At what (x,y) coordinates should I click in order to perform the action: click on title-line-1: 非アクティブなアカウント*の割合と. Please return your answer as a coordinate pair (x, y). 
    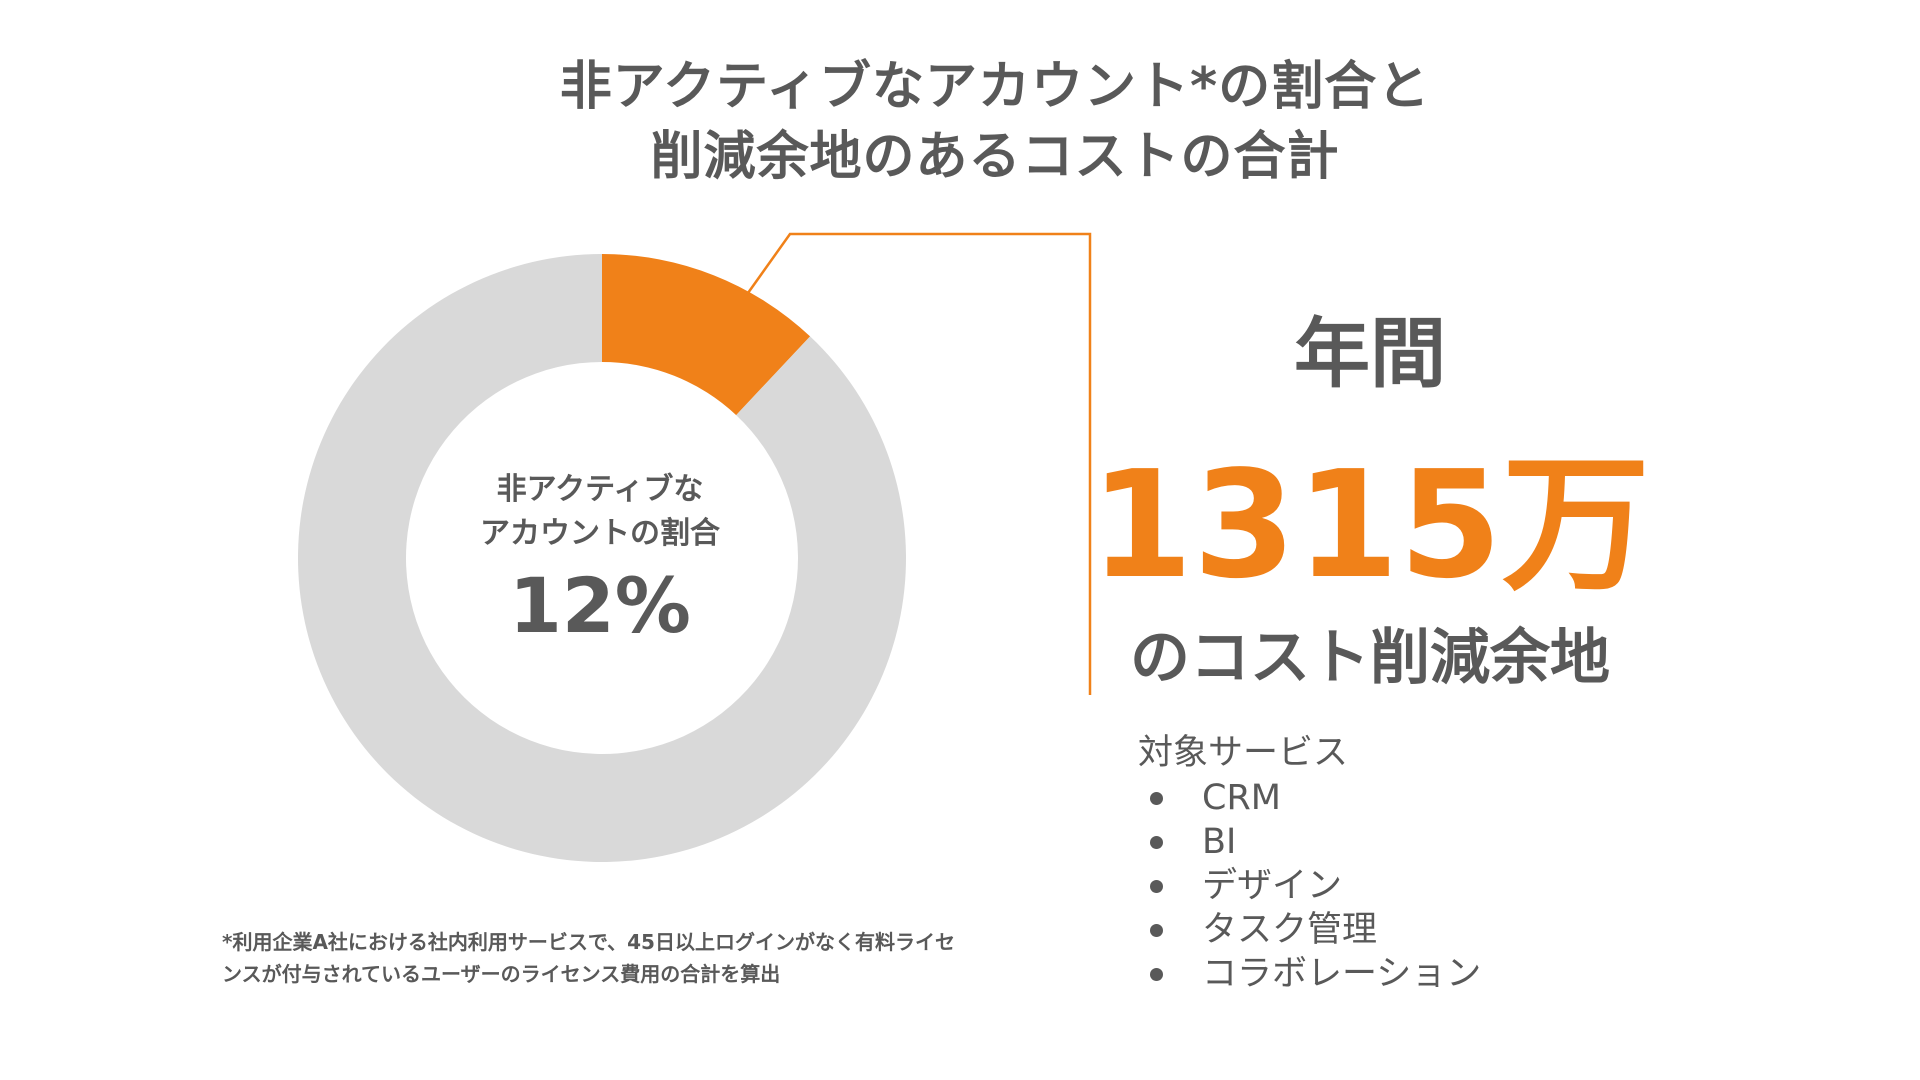
    Looking at the image, I should click on (995, 87).